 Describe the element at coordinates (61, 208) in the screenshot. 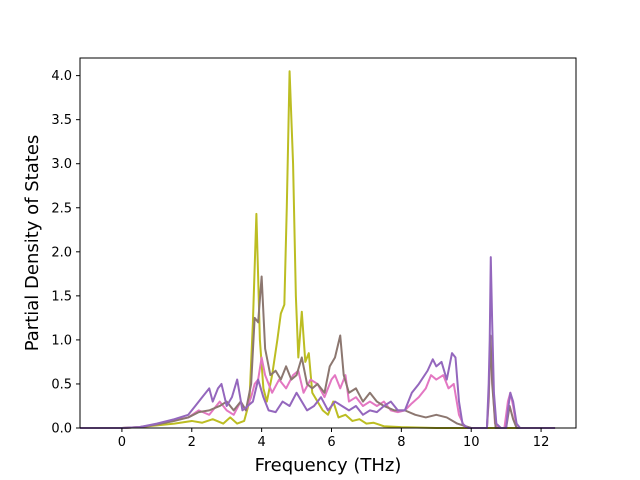

I see `y-tick-label: 2.5` at that location.